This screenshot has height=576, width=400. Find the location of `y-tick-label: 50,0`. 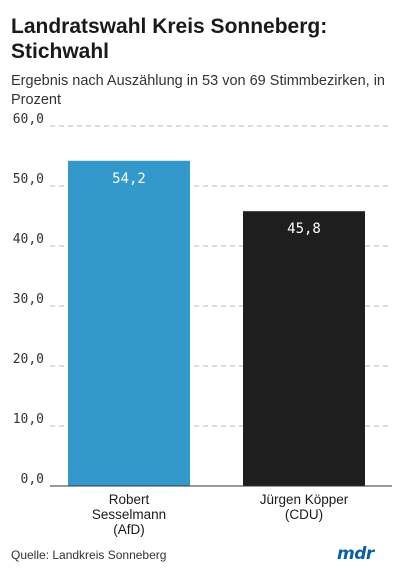

y-tick-label: 50,0 is located at coordinates (28, 179).